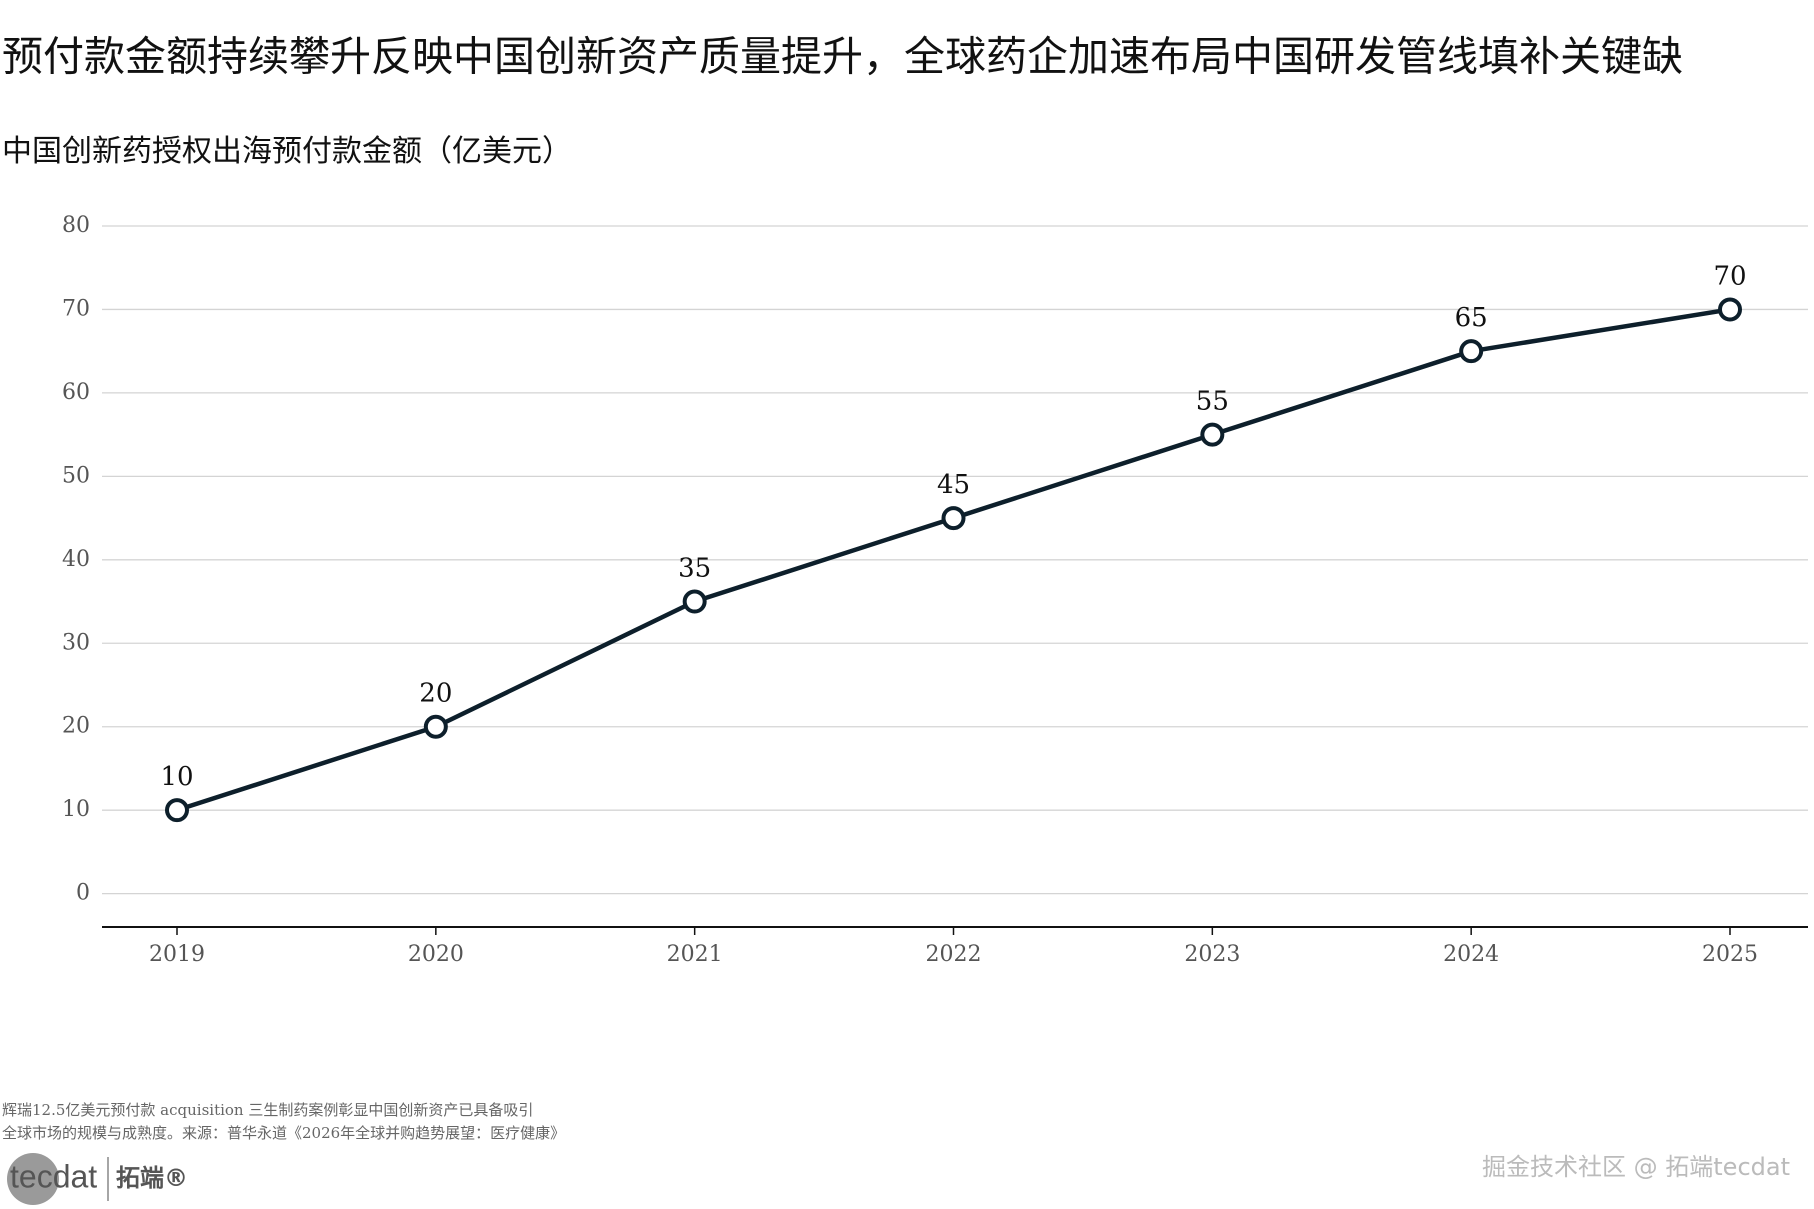 The height and width of the screenshot is (1209, 1814). Describe the element at coordinates (76, 642) in the screenshot. I see `y-tick-label: 30` at that location.